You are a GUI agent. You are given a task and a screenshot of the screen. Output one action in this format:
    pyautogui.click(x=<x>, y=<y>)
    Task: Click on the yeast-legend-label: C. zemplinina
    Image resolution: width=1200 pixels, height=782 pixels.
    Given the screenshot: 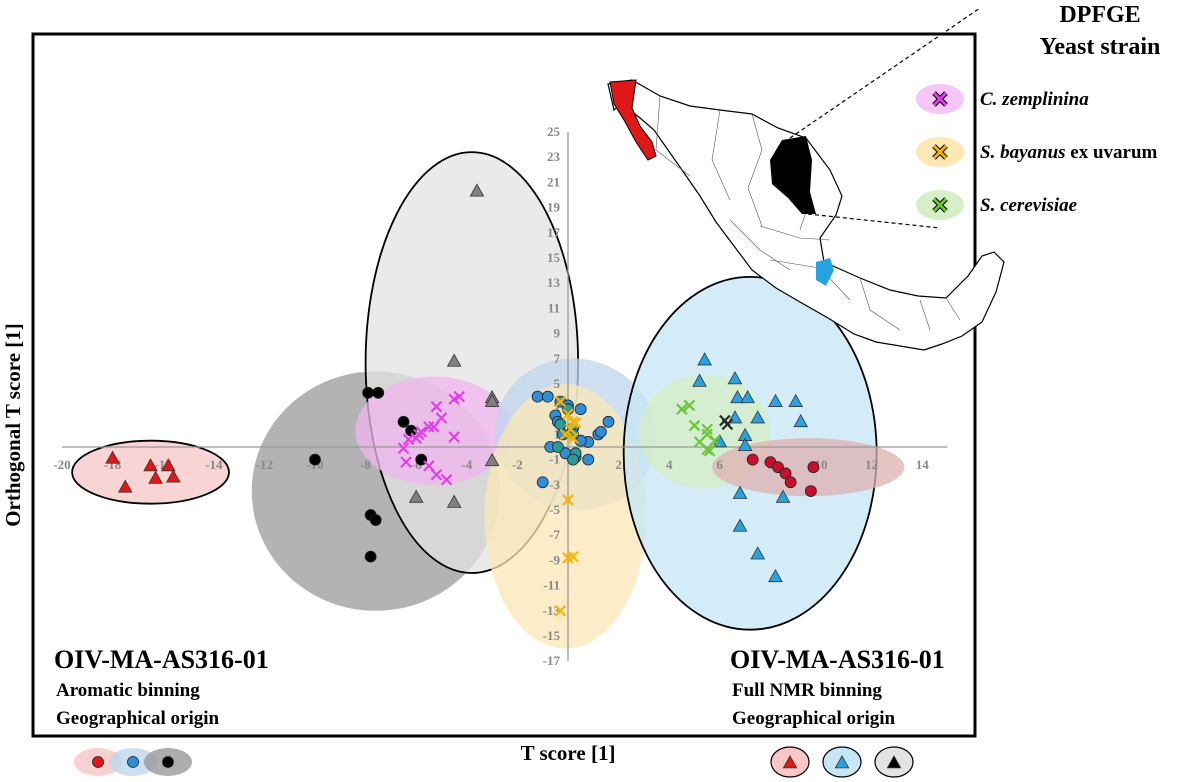 What is the action you would take?
    pyautogui.click(x=1034, y=99)
    